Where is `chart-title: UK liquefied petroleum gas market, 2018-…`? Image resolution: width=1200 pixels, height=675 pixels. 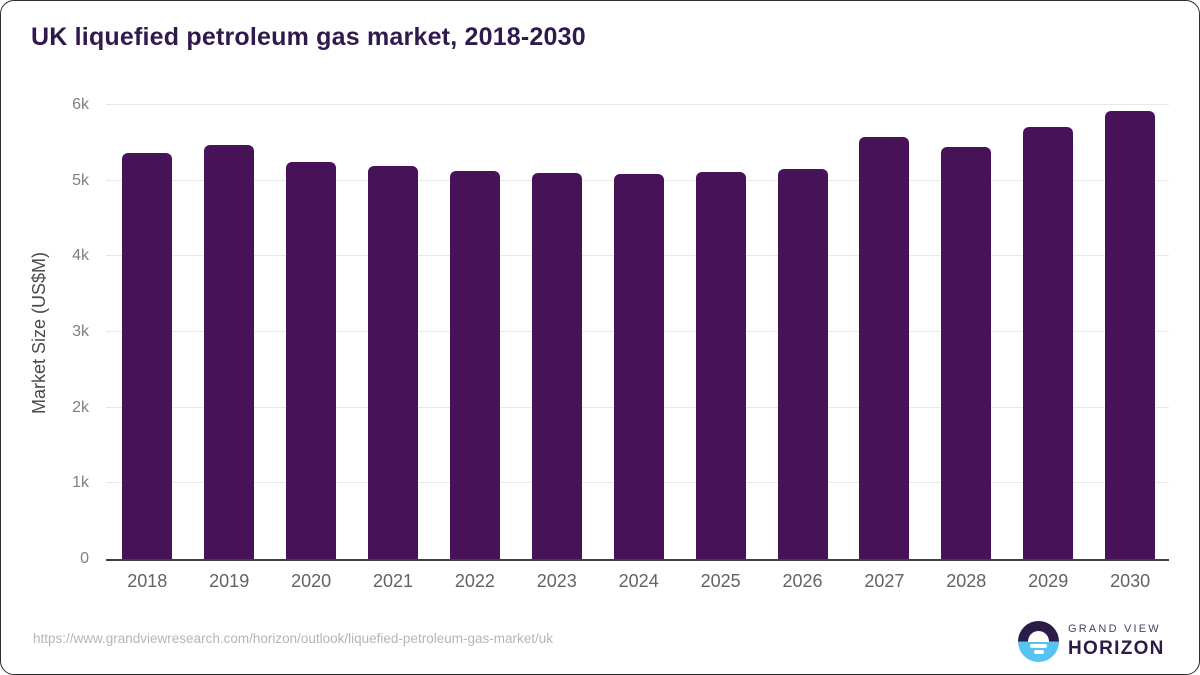 chart-title: UK liquefied petroleum gas market, 2018-… is located at coordinates (308, 37).